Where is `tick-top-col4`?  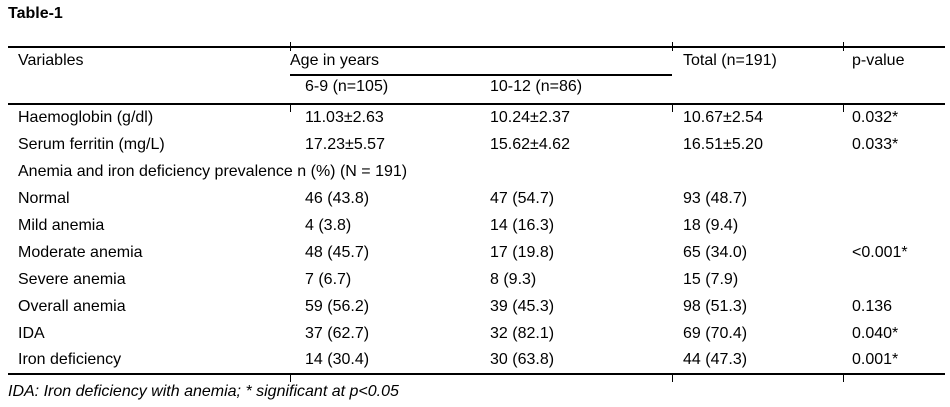
tick-top-col4 is located at coordinates (843, 46).